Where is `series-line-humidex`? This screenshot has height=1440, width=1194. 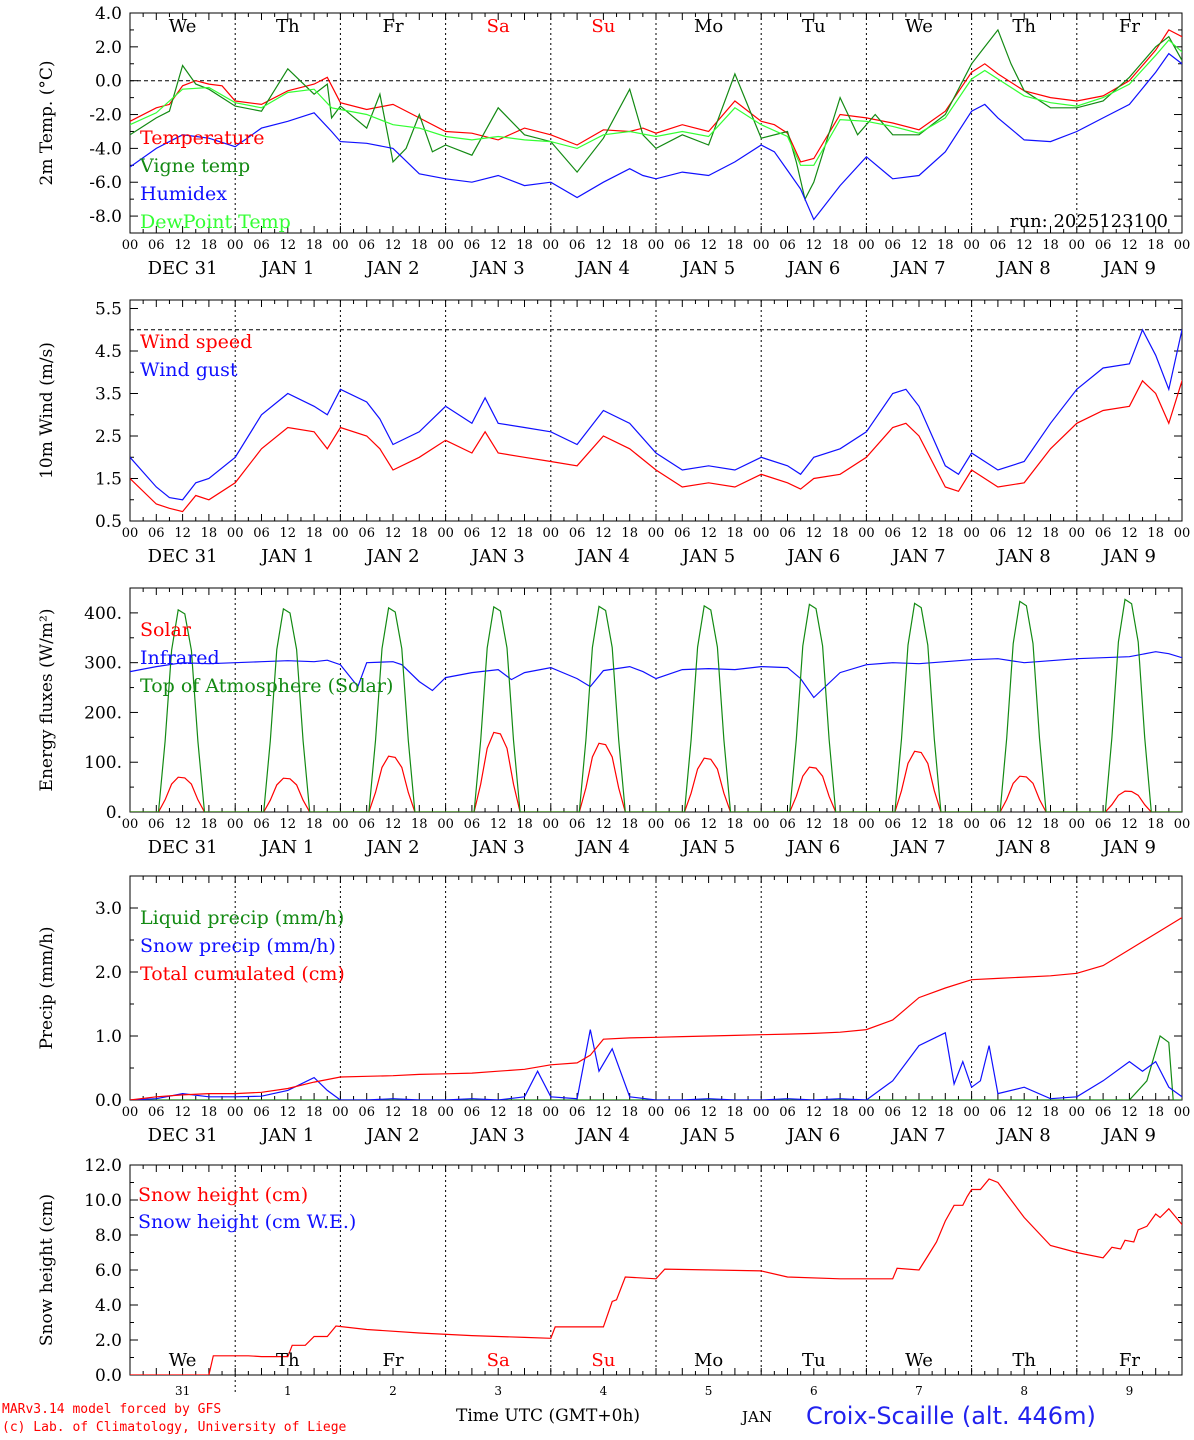
series-line-humidex is located at coordinates (656, 136).